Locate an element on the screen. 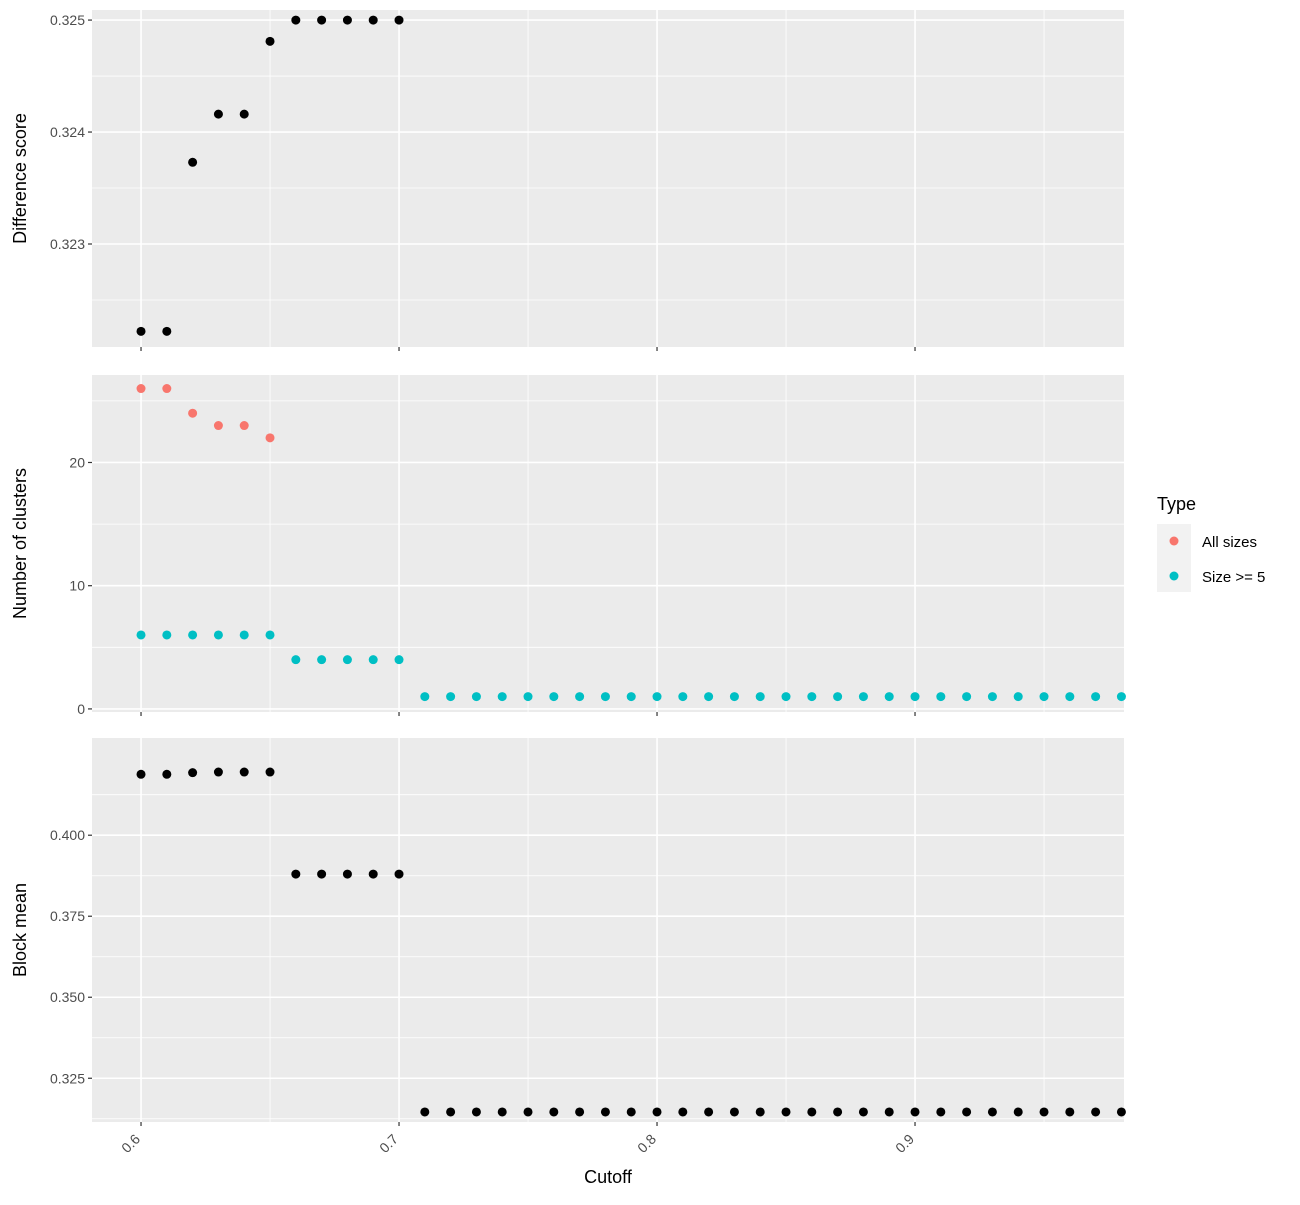 This screenshot has height=1205, width=1300. x-axis-title: Cutoff is located at coordinates (608, 1177).